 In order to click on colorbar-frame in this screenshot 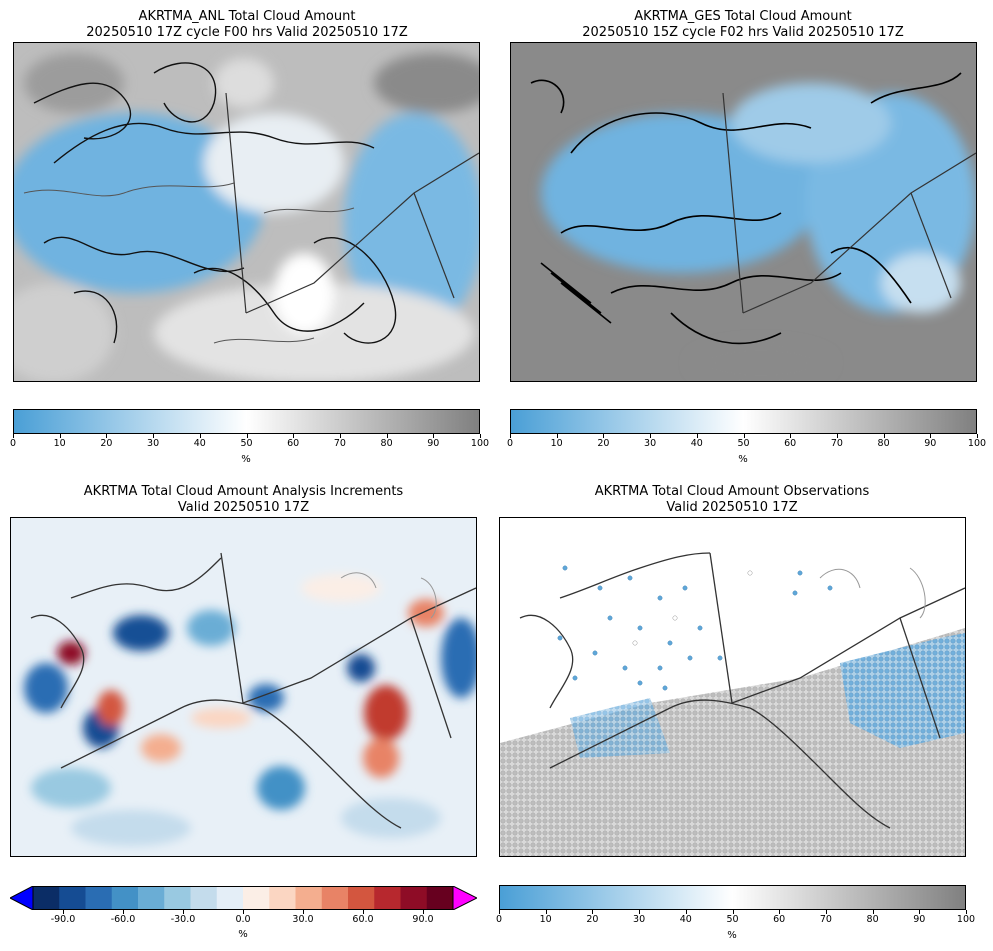, I will do `click(243, 898)`.